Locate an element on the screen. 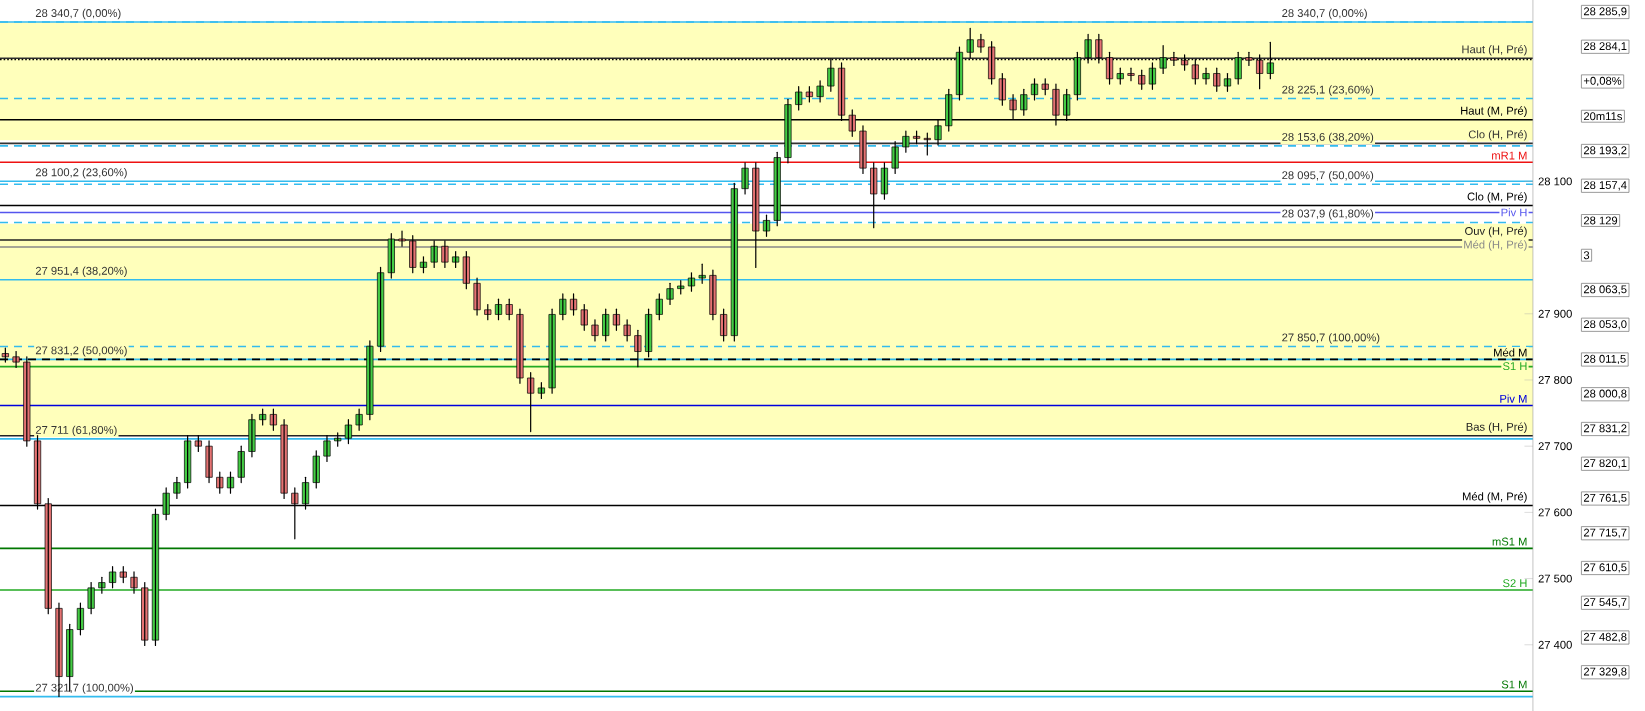  ref-line-label: Haut (M, Pré) is located at coordinates (1494, 111).